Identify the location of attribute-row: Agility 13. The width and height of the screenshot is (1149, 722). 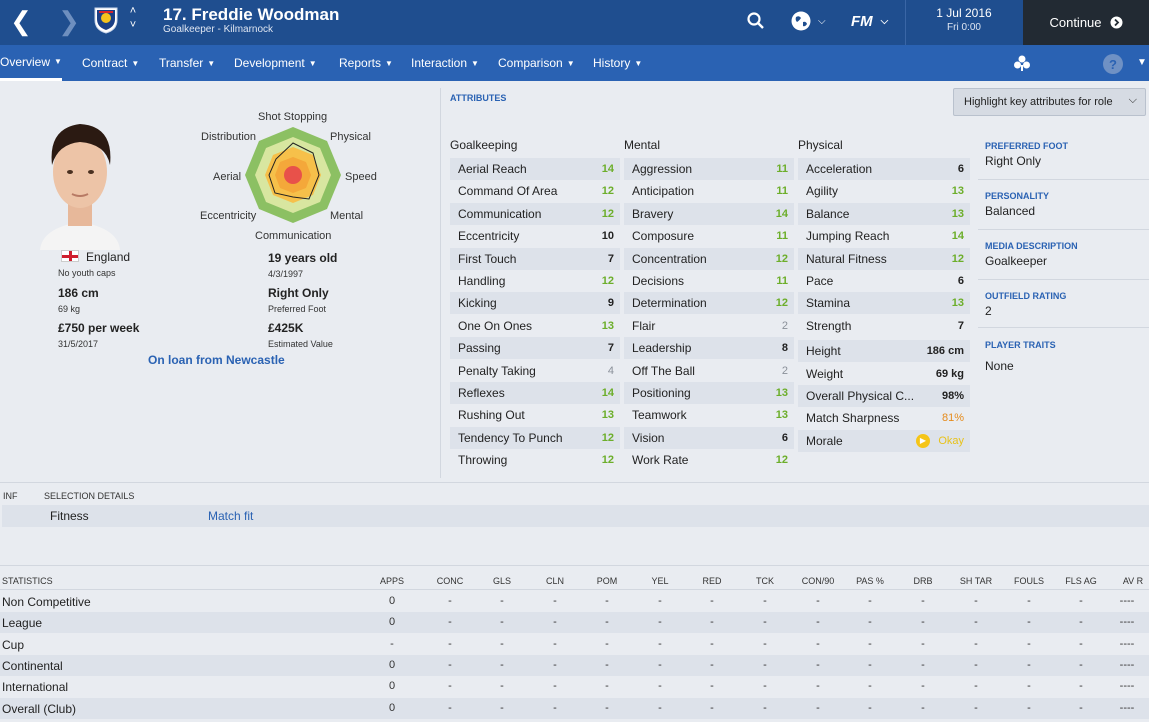
(884, 191).